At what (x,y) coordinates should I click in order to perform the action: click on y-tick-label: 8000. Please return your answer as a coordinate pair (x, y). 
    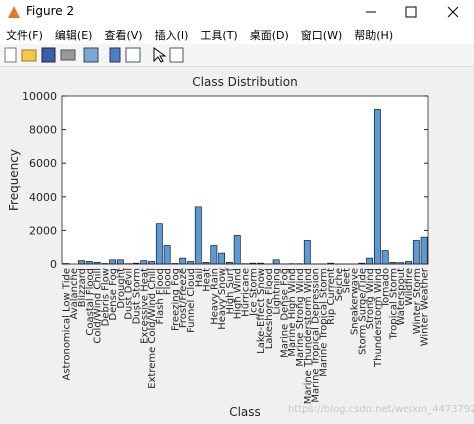
    Looking at the image, I should click on (43, 130).